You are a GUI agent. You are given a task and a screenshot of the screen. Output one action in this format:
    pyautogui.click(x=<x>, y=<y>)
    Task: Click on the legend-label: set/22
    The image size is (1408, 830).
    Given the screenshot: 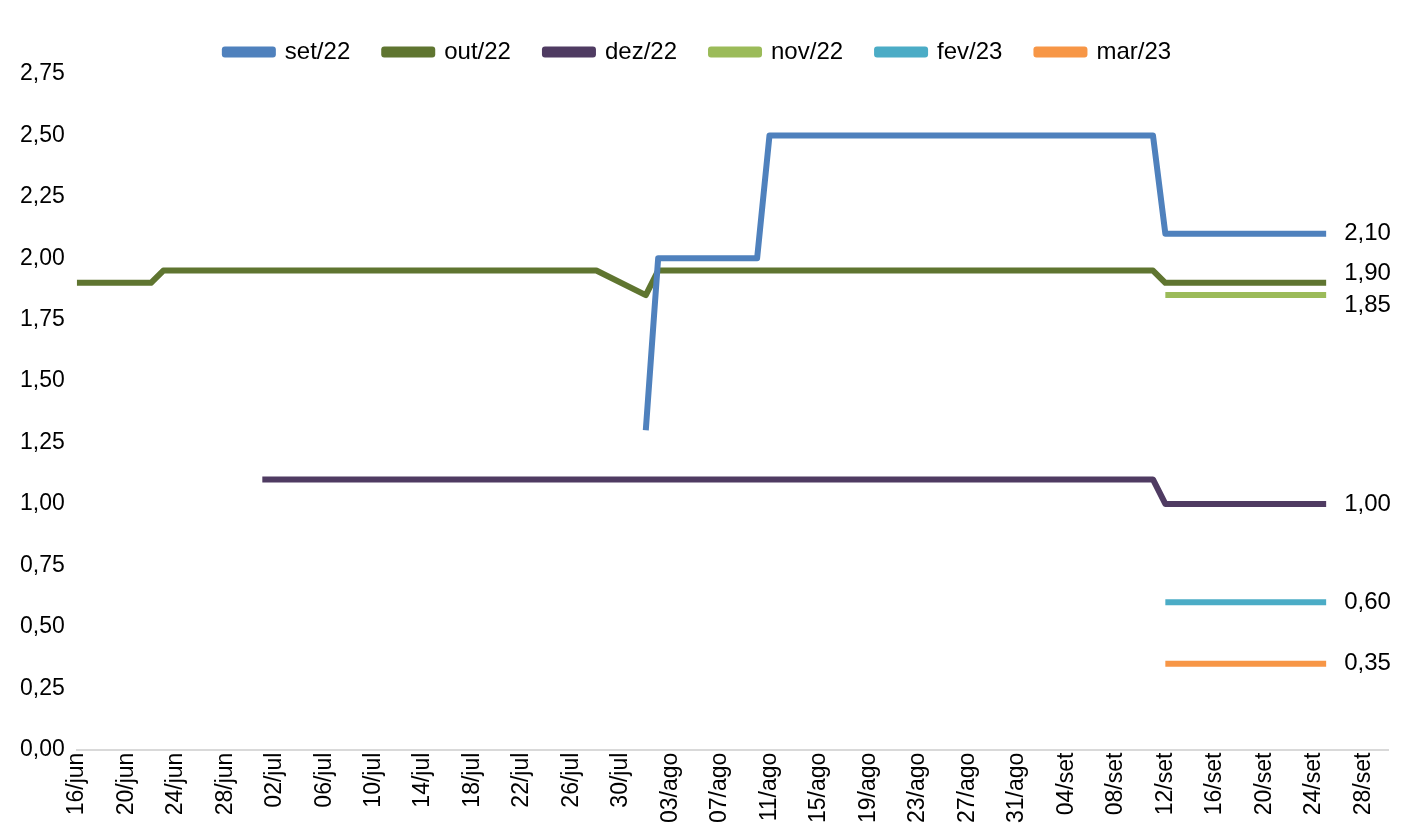 What is the action you would take?
    pyautogui.click(x=317, y=50)
    